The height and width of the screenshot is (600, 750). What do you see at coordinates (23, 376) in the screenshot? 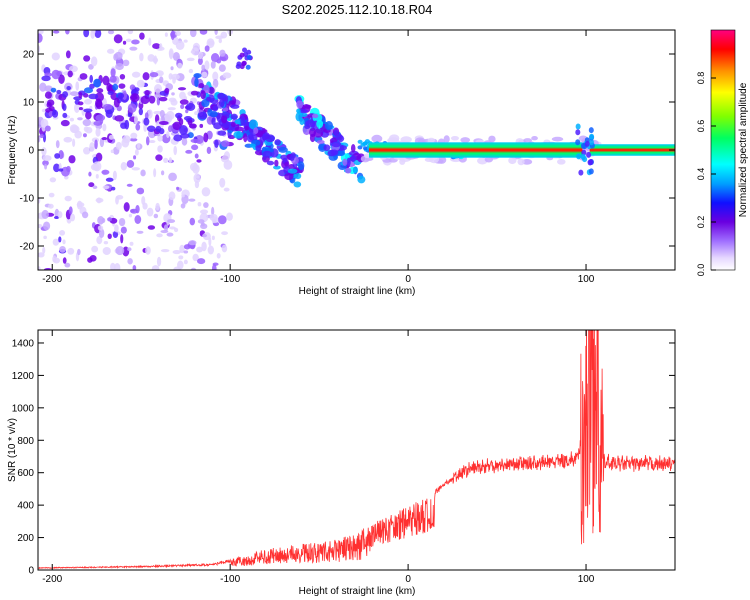
I see `snr-y-tick-label: 1200` at bounding box center [23, 376].